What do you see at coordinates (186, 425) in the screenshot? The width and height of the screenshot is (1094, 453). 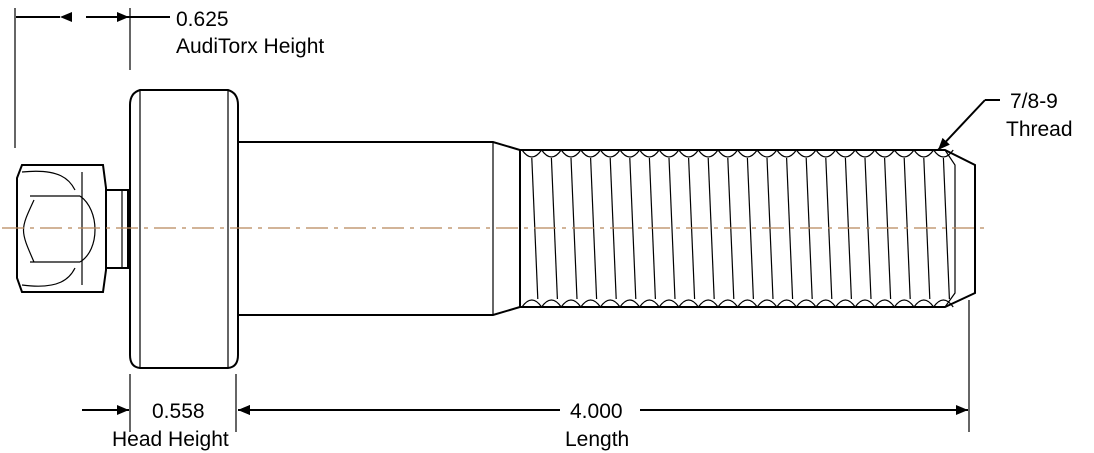 I see `head-height-dimension: 0.558 Head Height` at bounding box center [186, 425].